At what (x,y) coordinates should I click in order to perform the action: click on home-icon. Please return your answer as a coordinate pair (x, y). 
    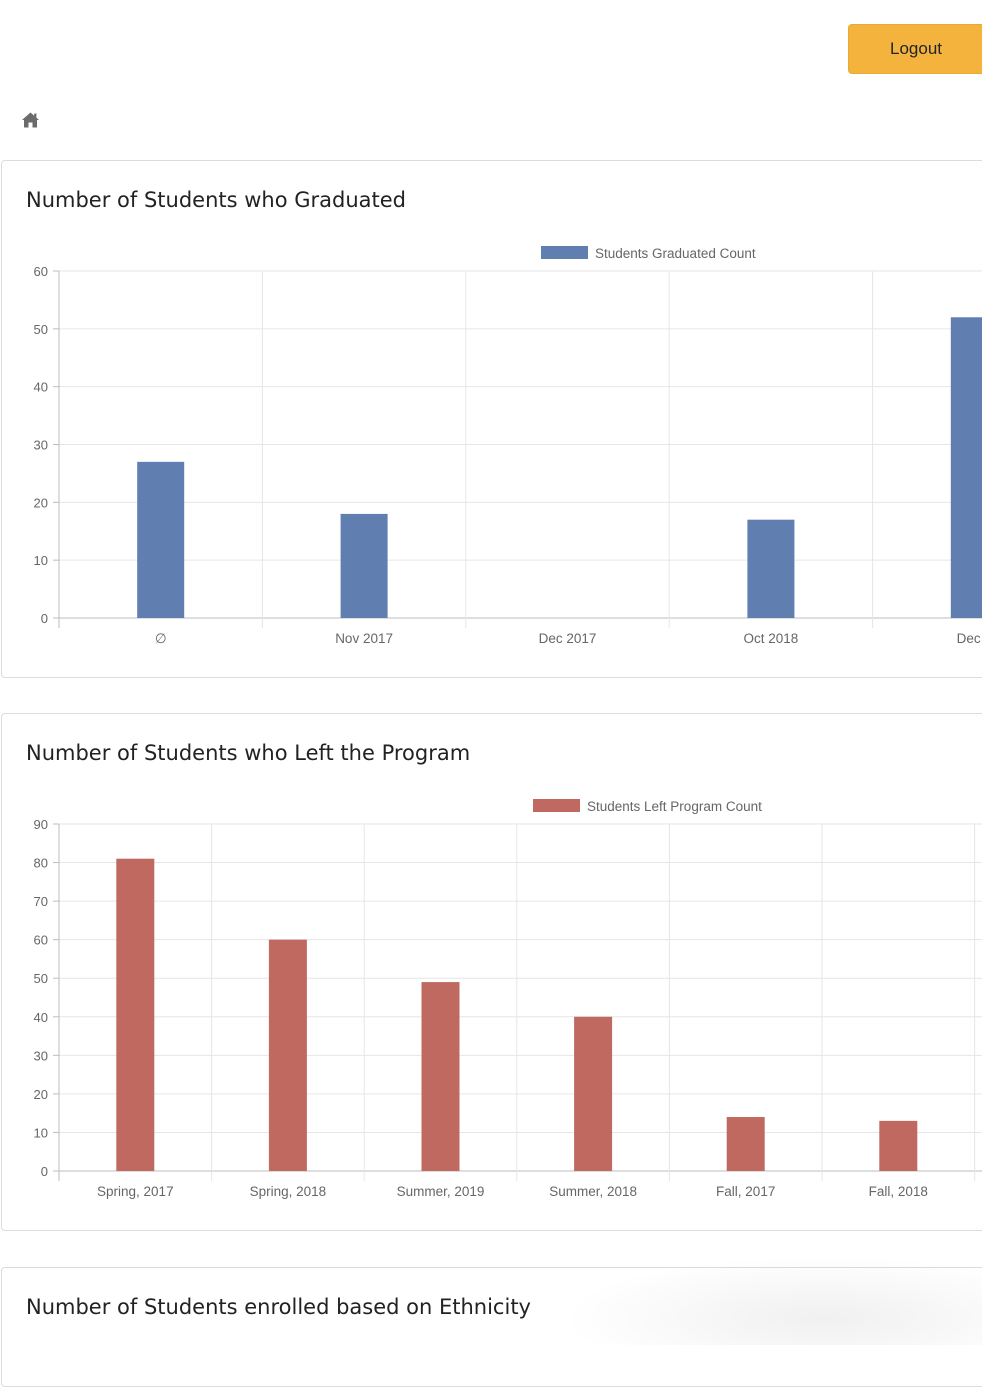
    Looking at the image, I should click on (30, 120).